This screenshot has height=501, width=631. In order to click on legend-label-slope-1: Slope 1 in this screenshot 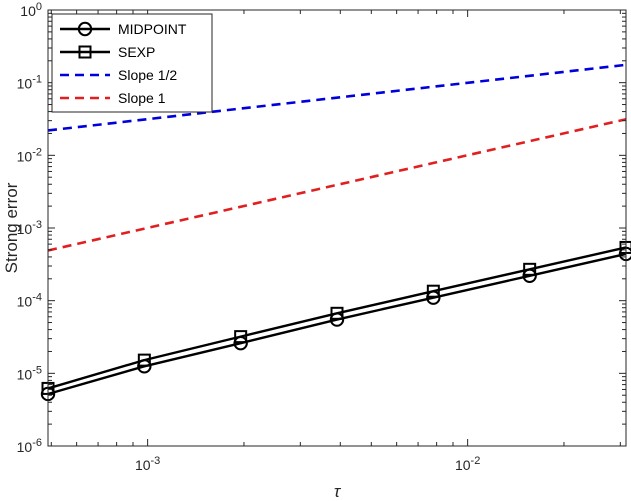, I will do `click(142, 98)`.